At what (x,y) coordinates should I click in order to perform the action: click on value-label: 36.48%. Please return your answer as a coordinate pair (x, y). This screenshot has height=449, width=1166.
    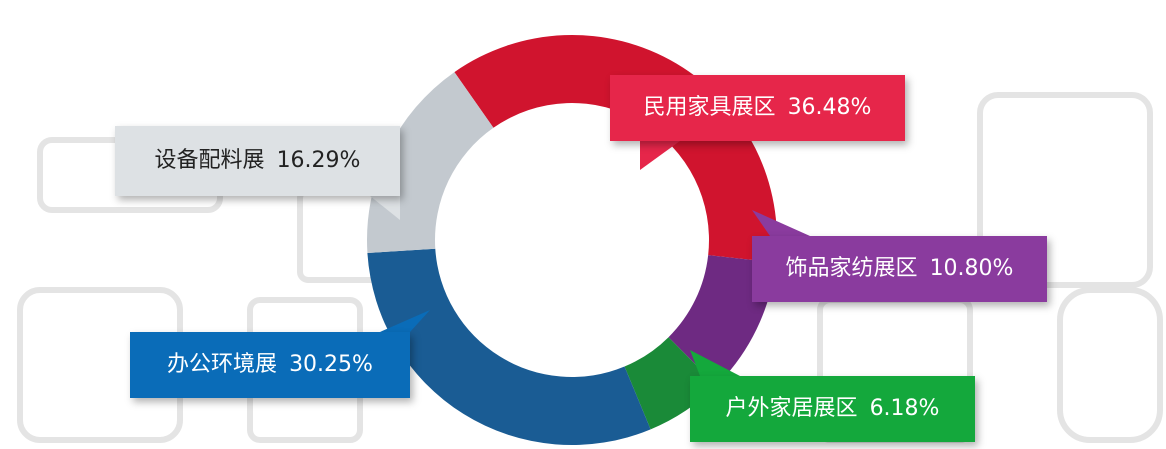
    Looking at the image, I should click on (830, 107).